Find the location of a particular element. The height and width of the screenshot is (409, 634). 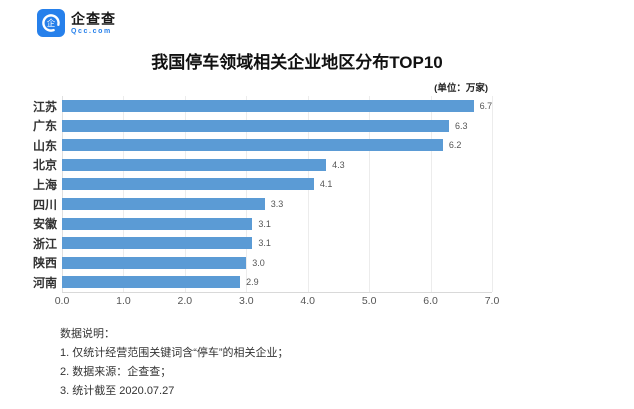

category-label: 四川 is located at coordinates (45, 204).